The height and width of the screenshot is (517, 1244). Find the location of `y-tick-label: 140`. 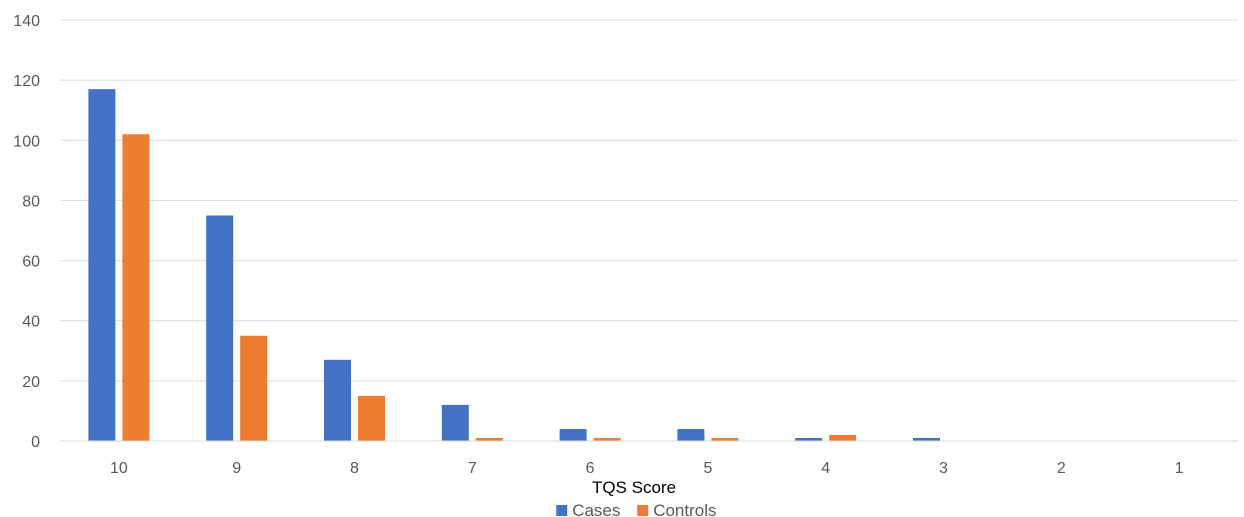

y-tick-label: 140 is located at coordinates (26, 21).